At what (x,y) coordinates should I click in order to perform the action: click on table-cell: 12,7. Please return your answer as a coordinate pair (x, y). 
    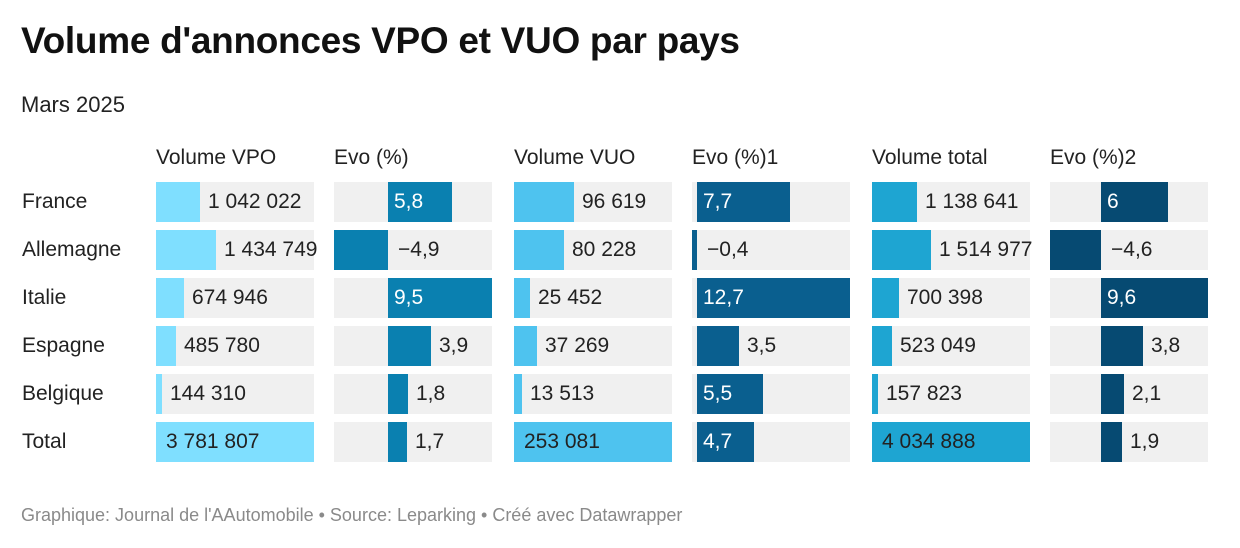
    Looking at the image, I should click on (771, 298).